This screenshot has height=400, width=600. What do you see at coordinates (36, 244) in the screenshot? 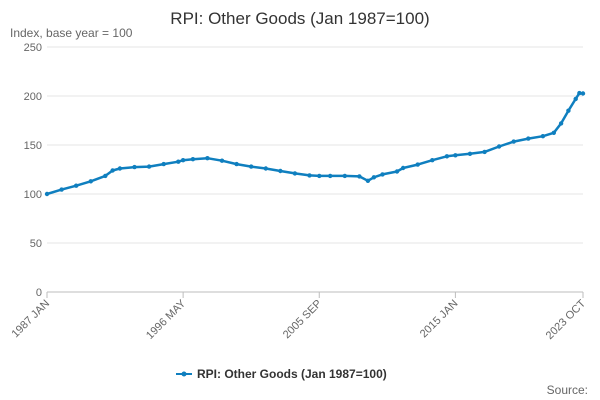
I see `y-tick-label: 50` at bounding box center [36, 244].